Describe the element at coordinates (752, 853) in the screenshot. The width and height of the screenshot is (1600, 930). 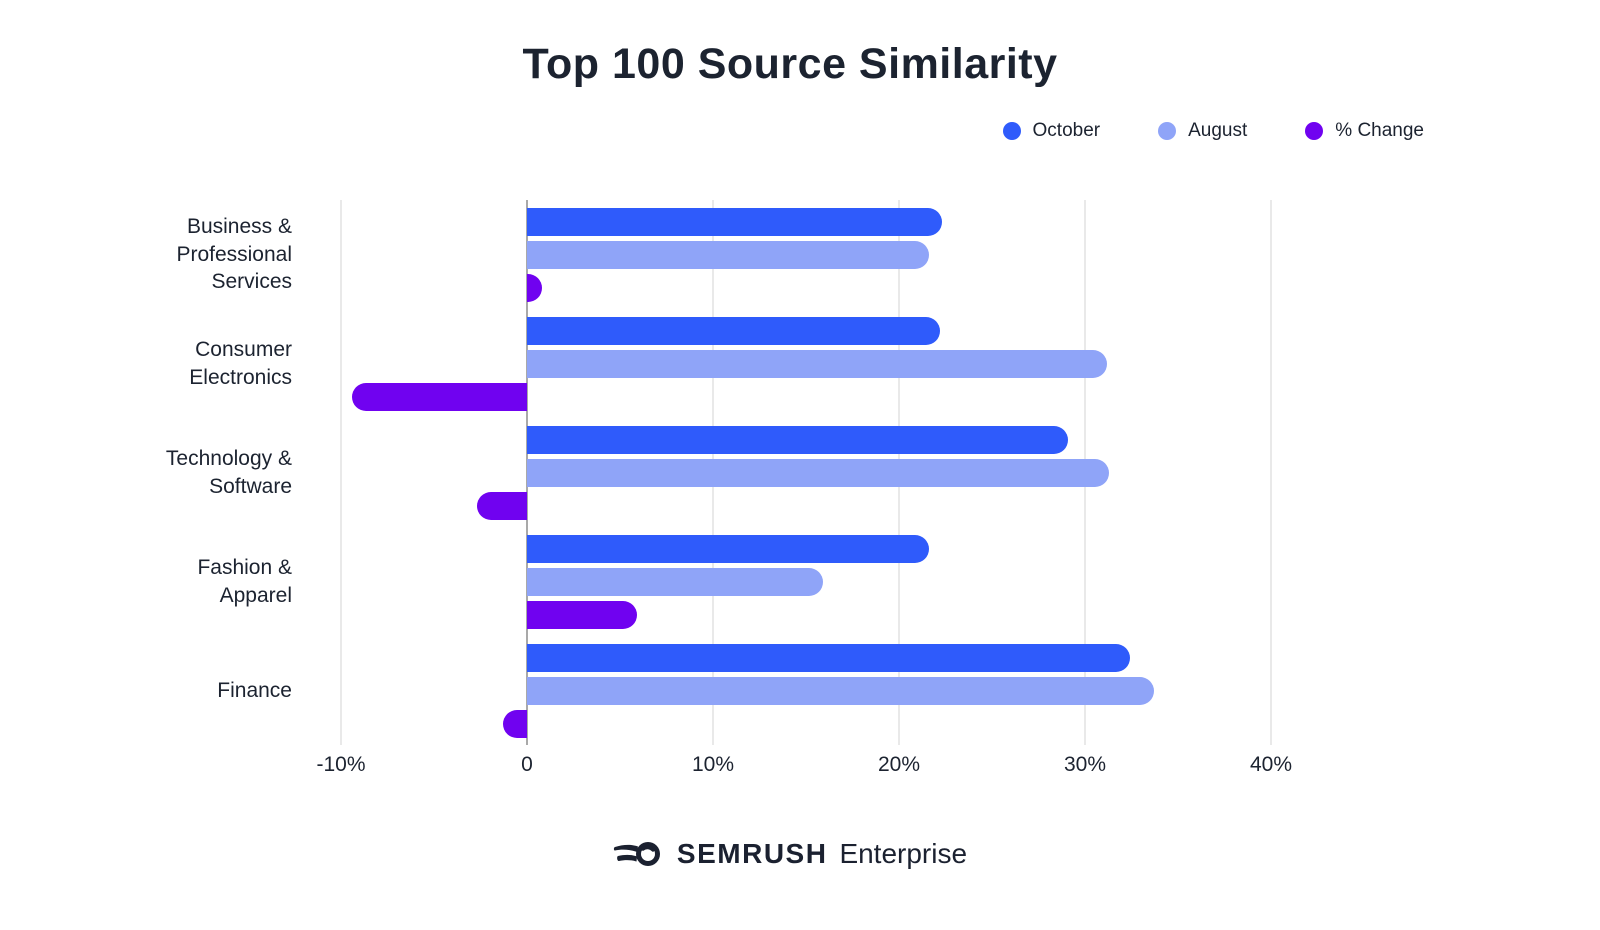
I see `brand-name: SEMRUSH` at that location.